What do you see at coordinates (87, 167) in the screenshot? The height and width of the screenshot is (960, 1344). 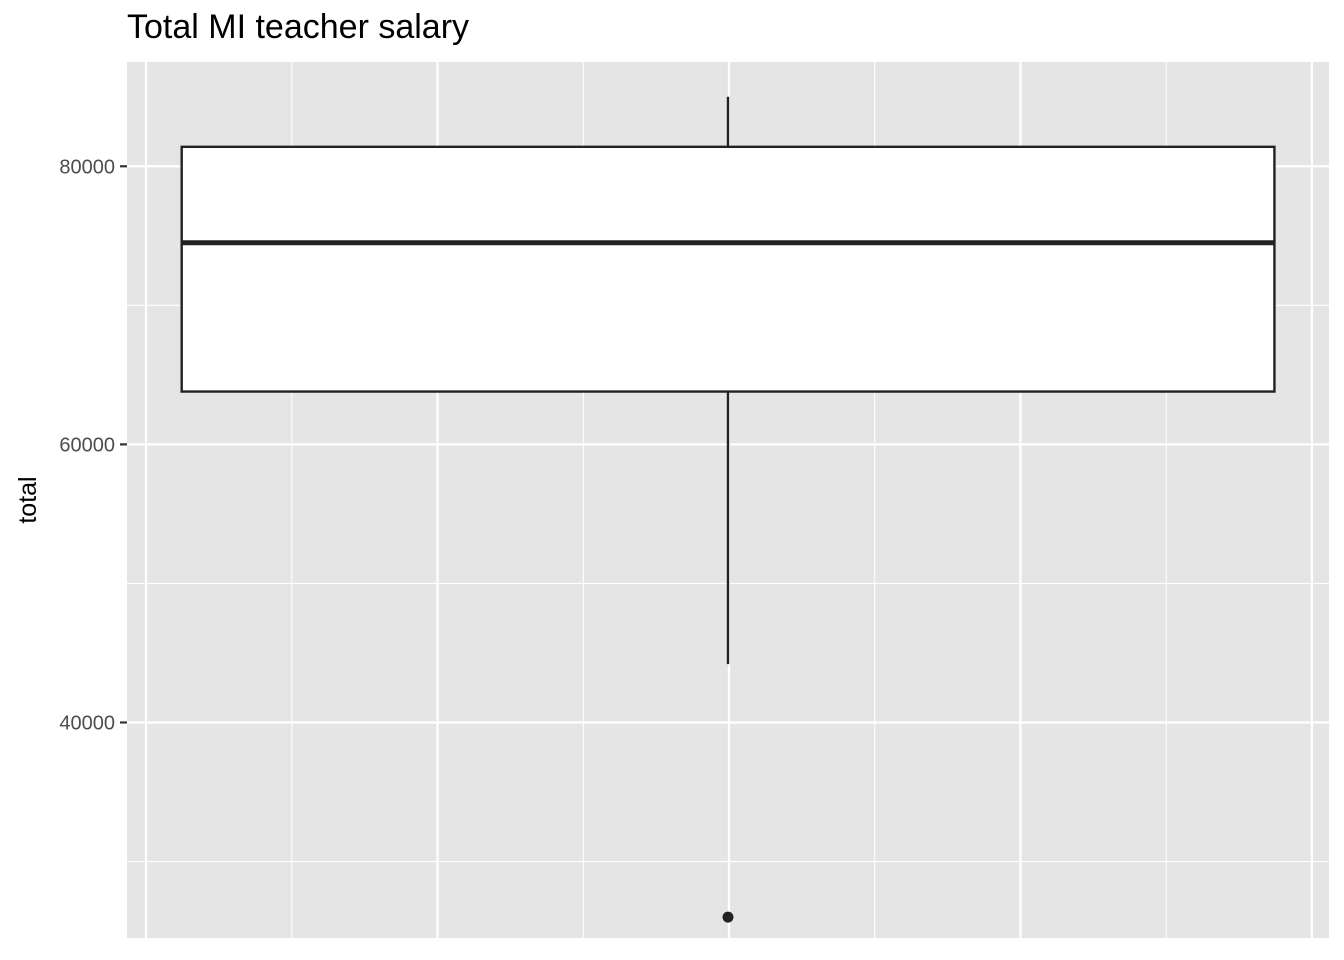 I see `y-tick-label: 80000` at bounding box center [87, 167].